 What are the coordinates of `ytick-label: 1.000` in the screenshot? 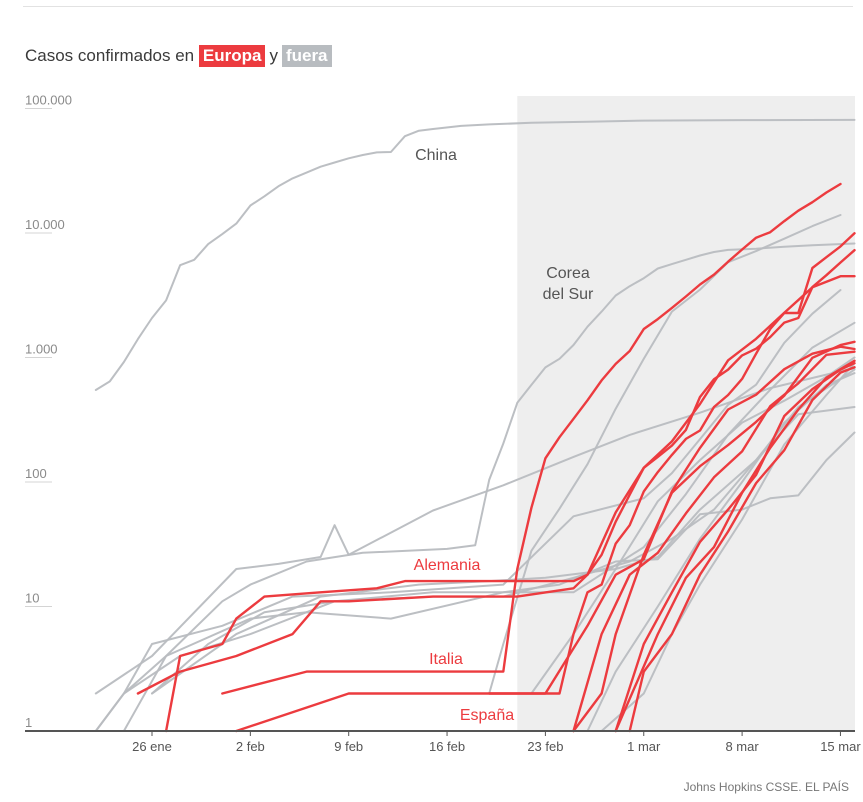 It's located at (41, 349).